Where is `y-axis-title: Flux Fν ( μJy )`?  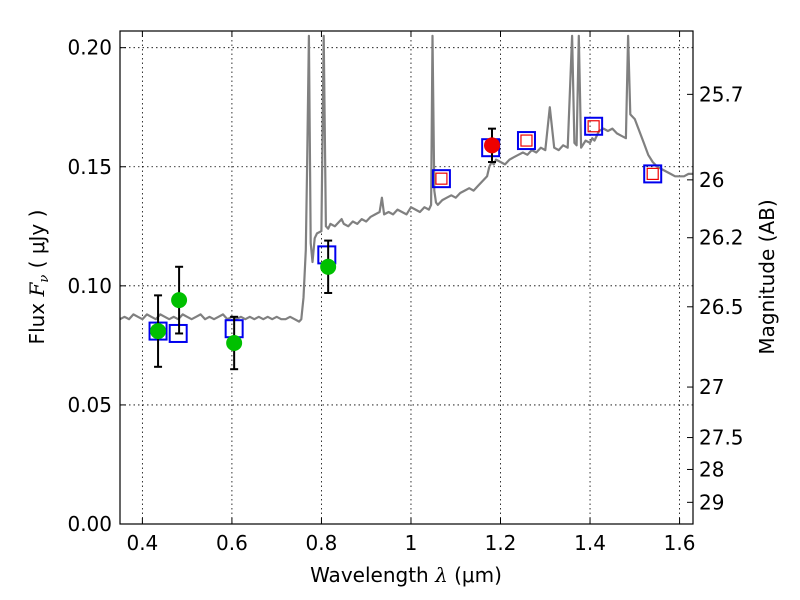 y-axis-title: Flux Fν ( μJy ) is located at coordinates (38, 277).